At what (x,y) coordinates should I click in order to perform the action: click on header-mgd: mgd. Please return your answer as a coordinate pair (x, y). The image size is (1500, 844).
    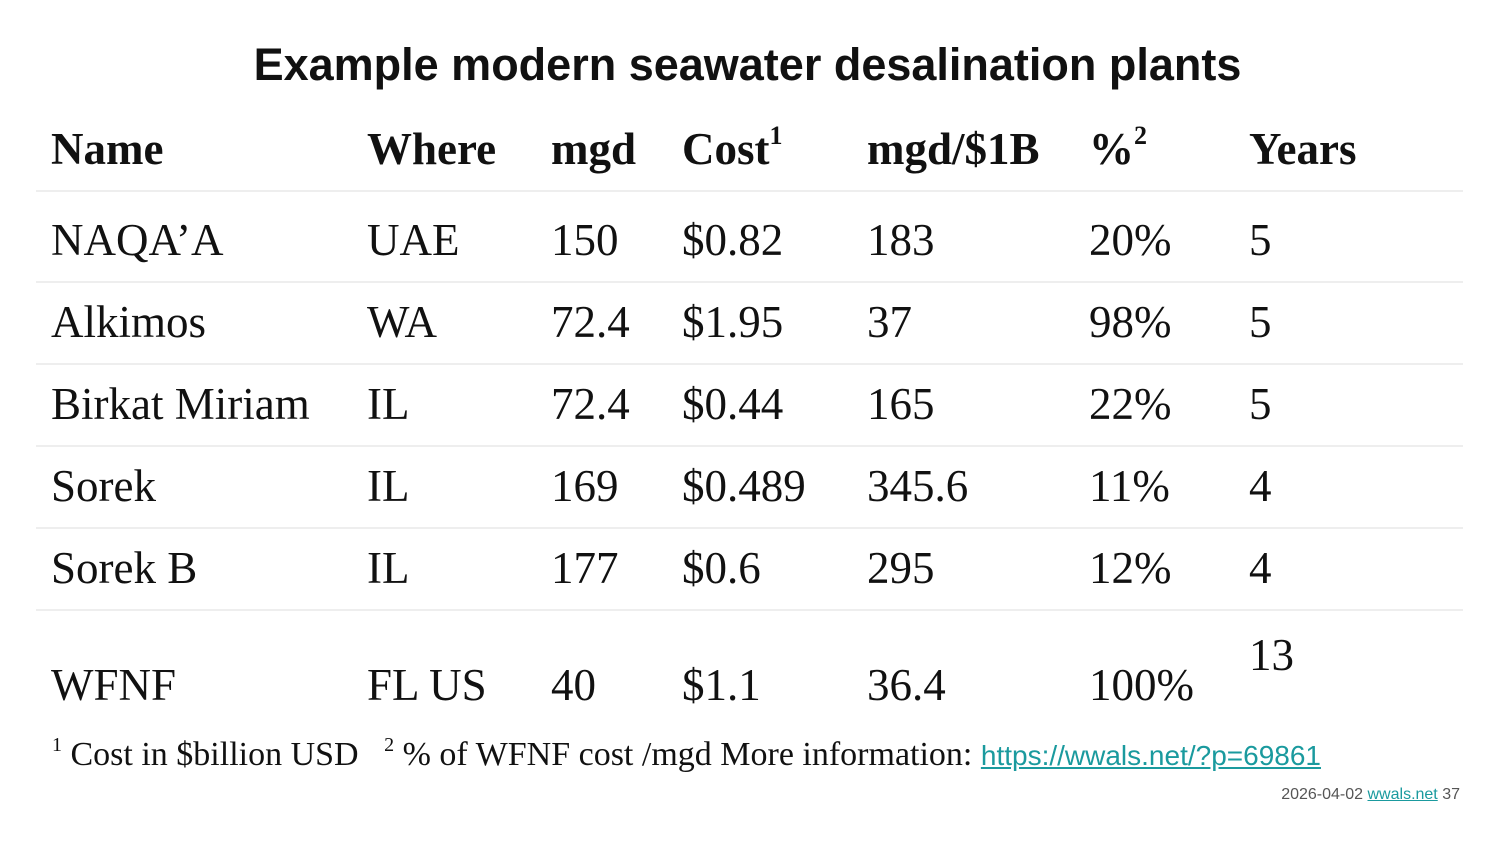
    Looking at the image, I should click on (594, 149).